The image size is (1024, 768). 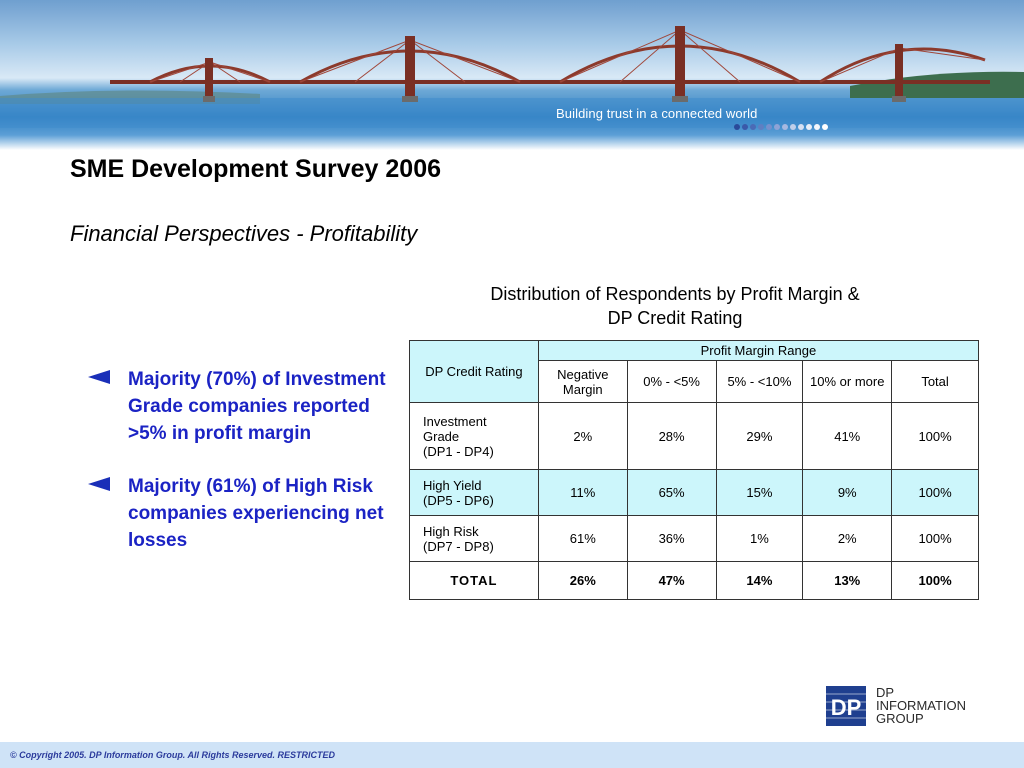 What do you see at coordinates (847, 436) in the screenshot?
I see `table-cell: 41%` at bounding box center [847, 436].